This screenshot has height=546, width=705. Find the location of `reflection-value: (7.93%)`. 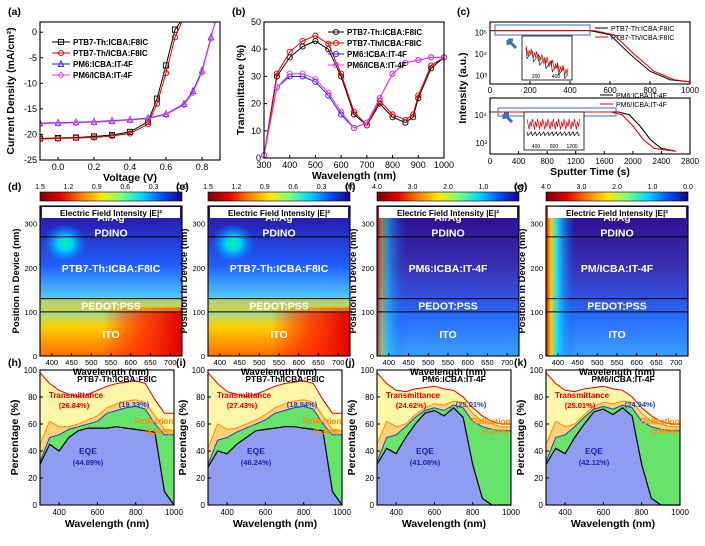

reflection-value: (7.93%) is located at coordinates (664, 431).